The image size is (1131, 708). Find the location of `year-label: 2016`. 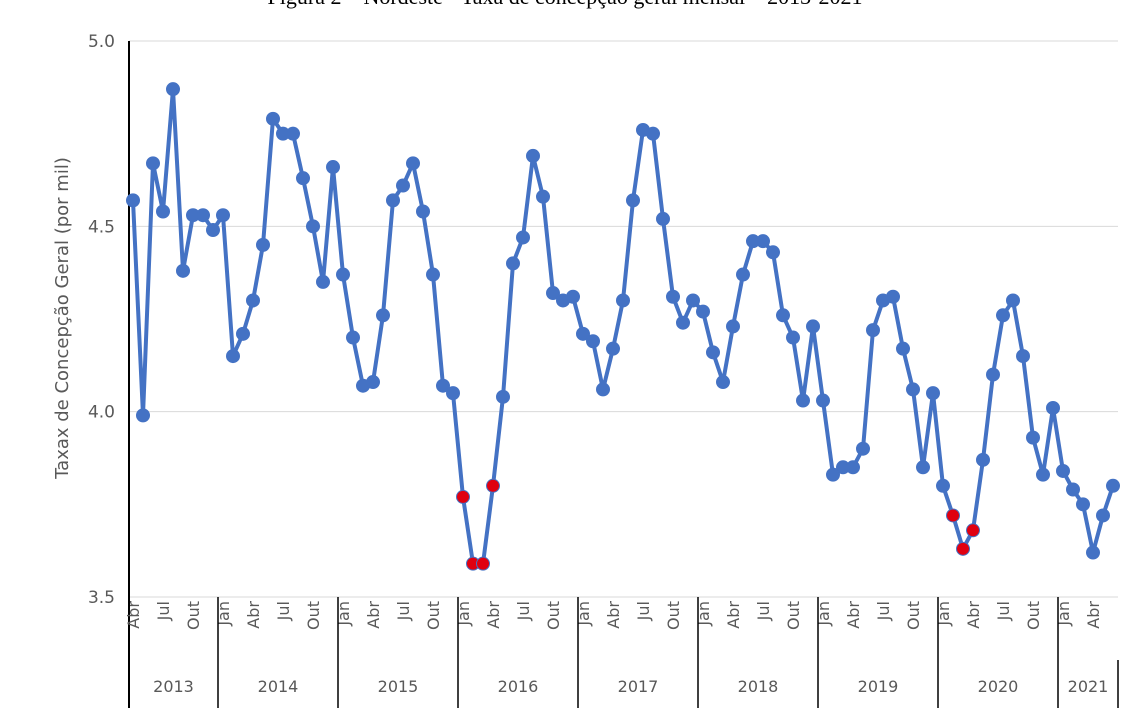

year-label: 2016 is located at coordinates (518, 686).